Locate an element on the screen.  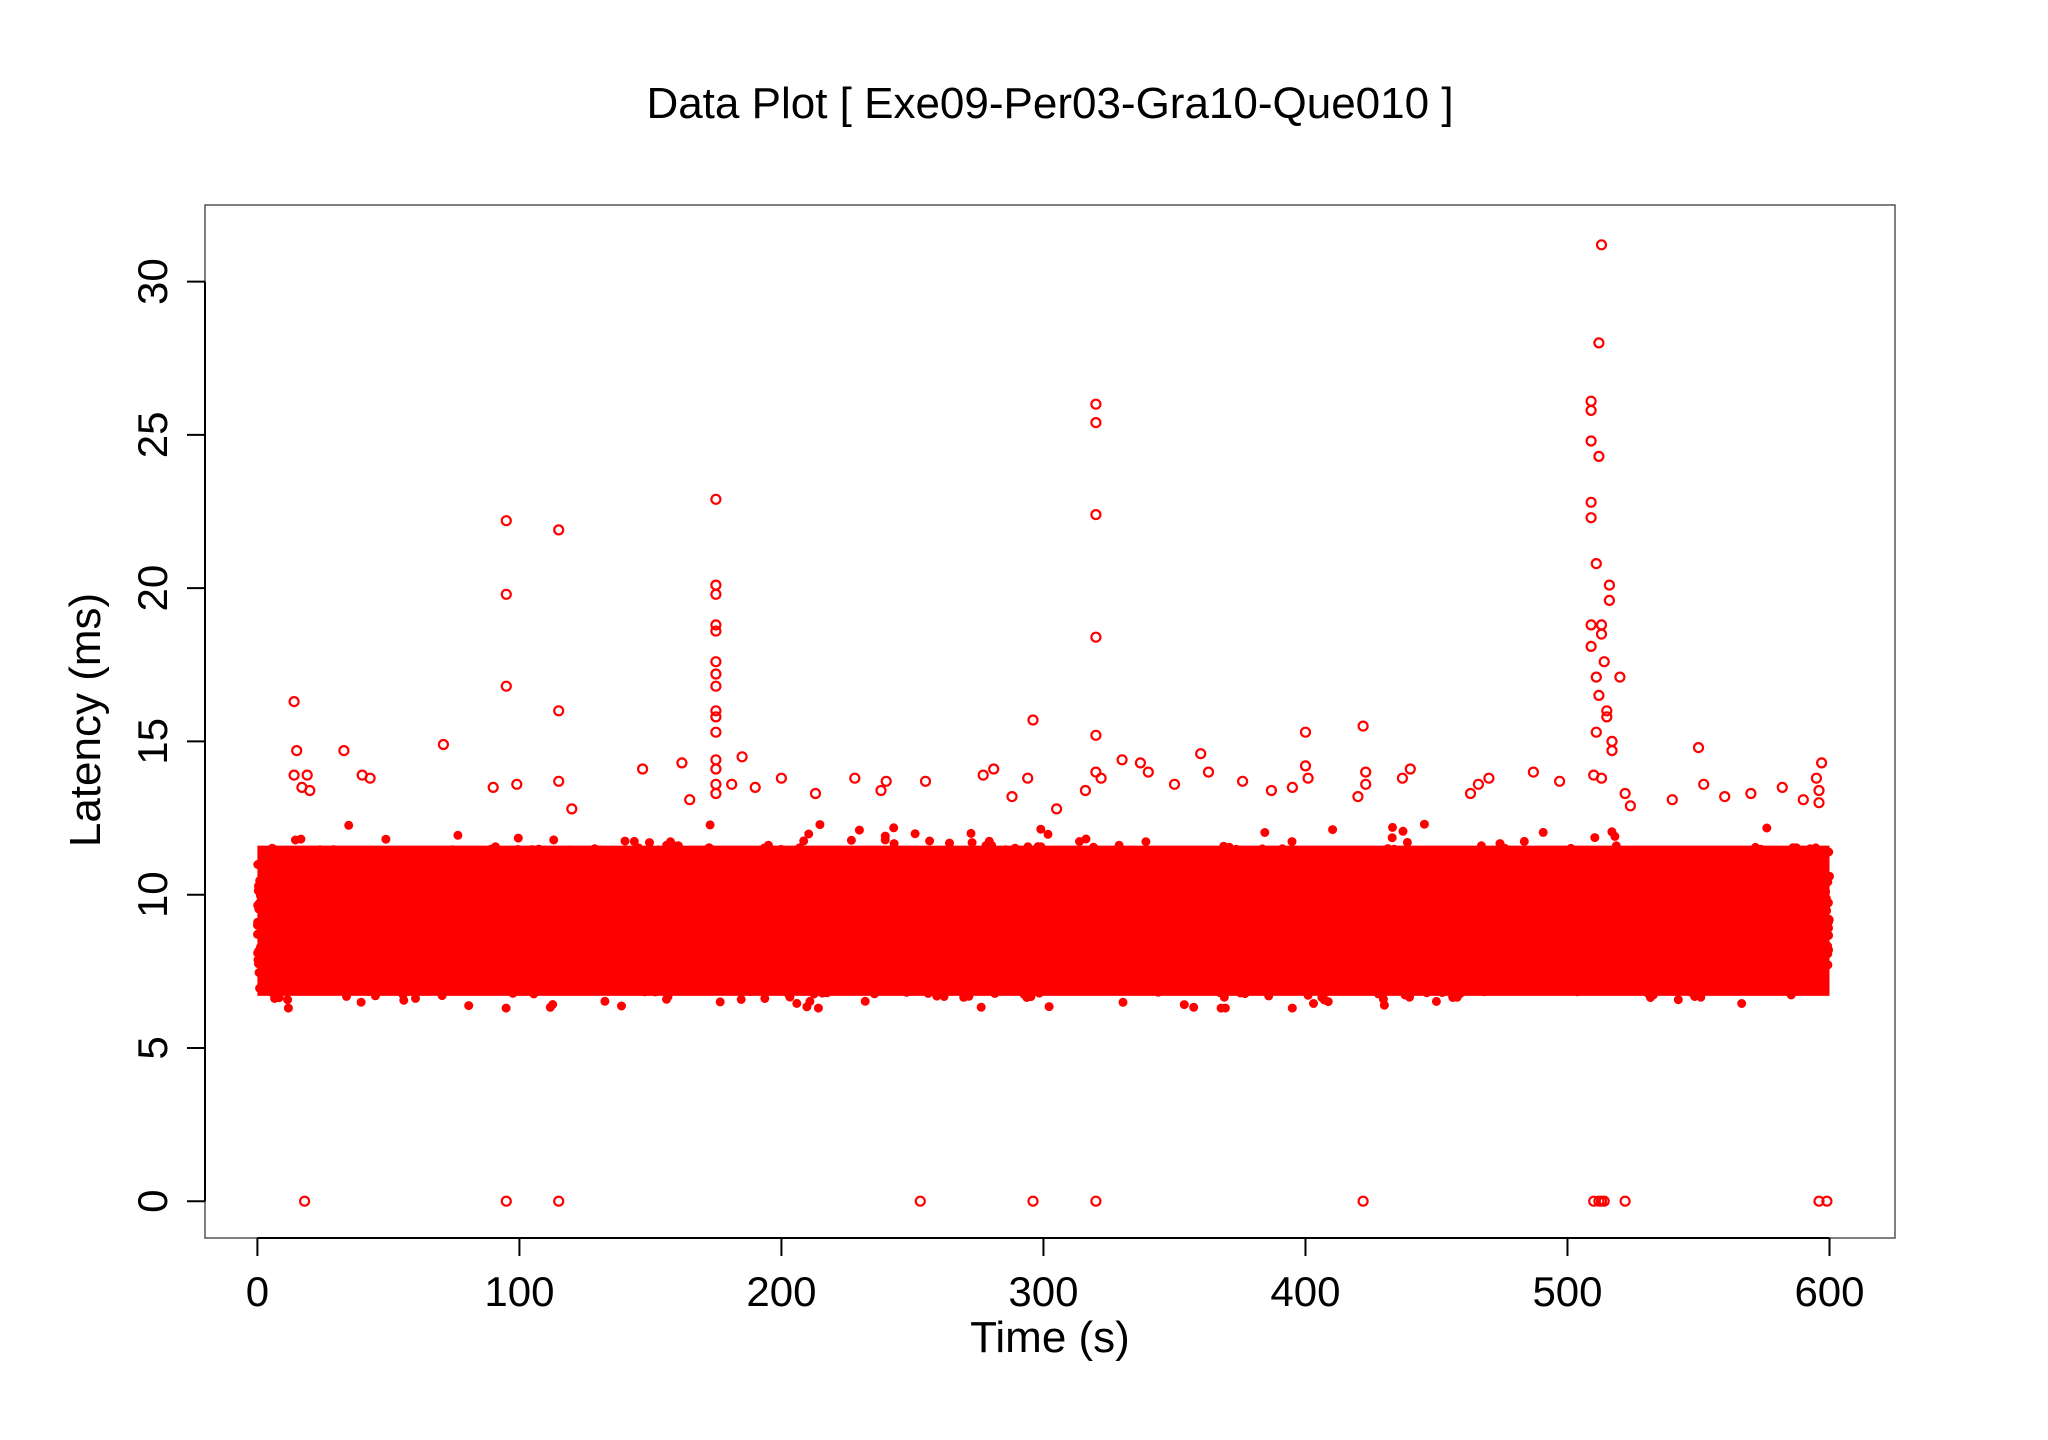
dense-point-band is located at coordinates (1043, 916).